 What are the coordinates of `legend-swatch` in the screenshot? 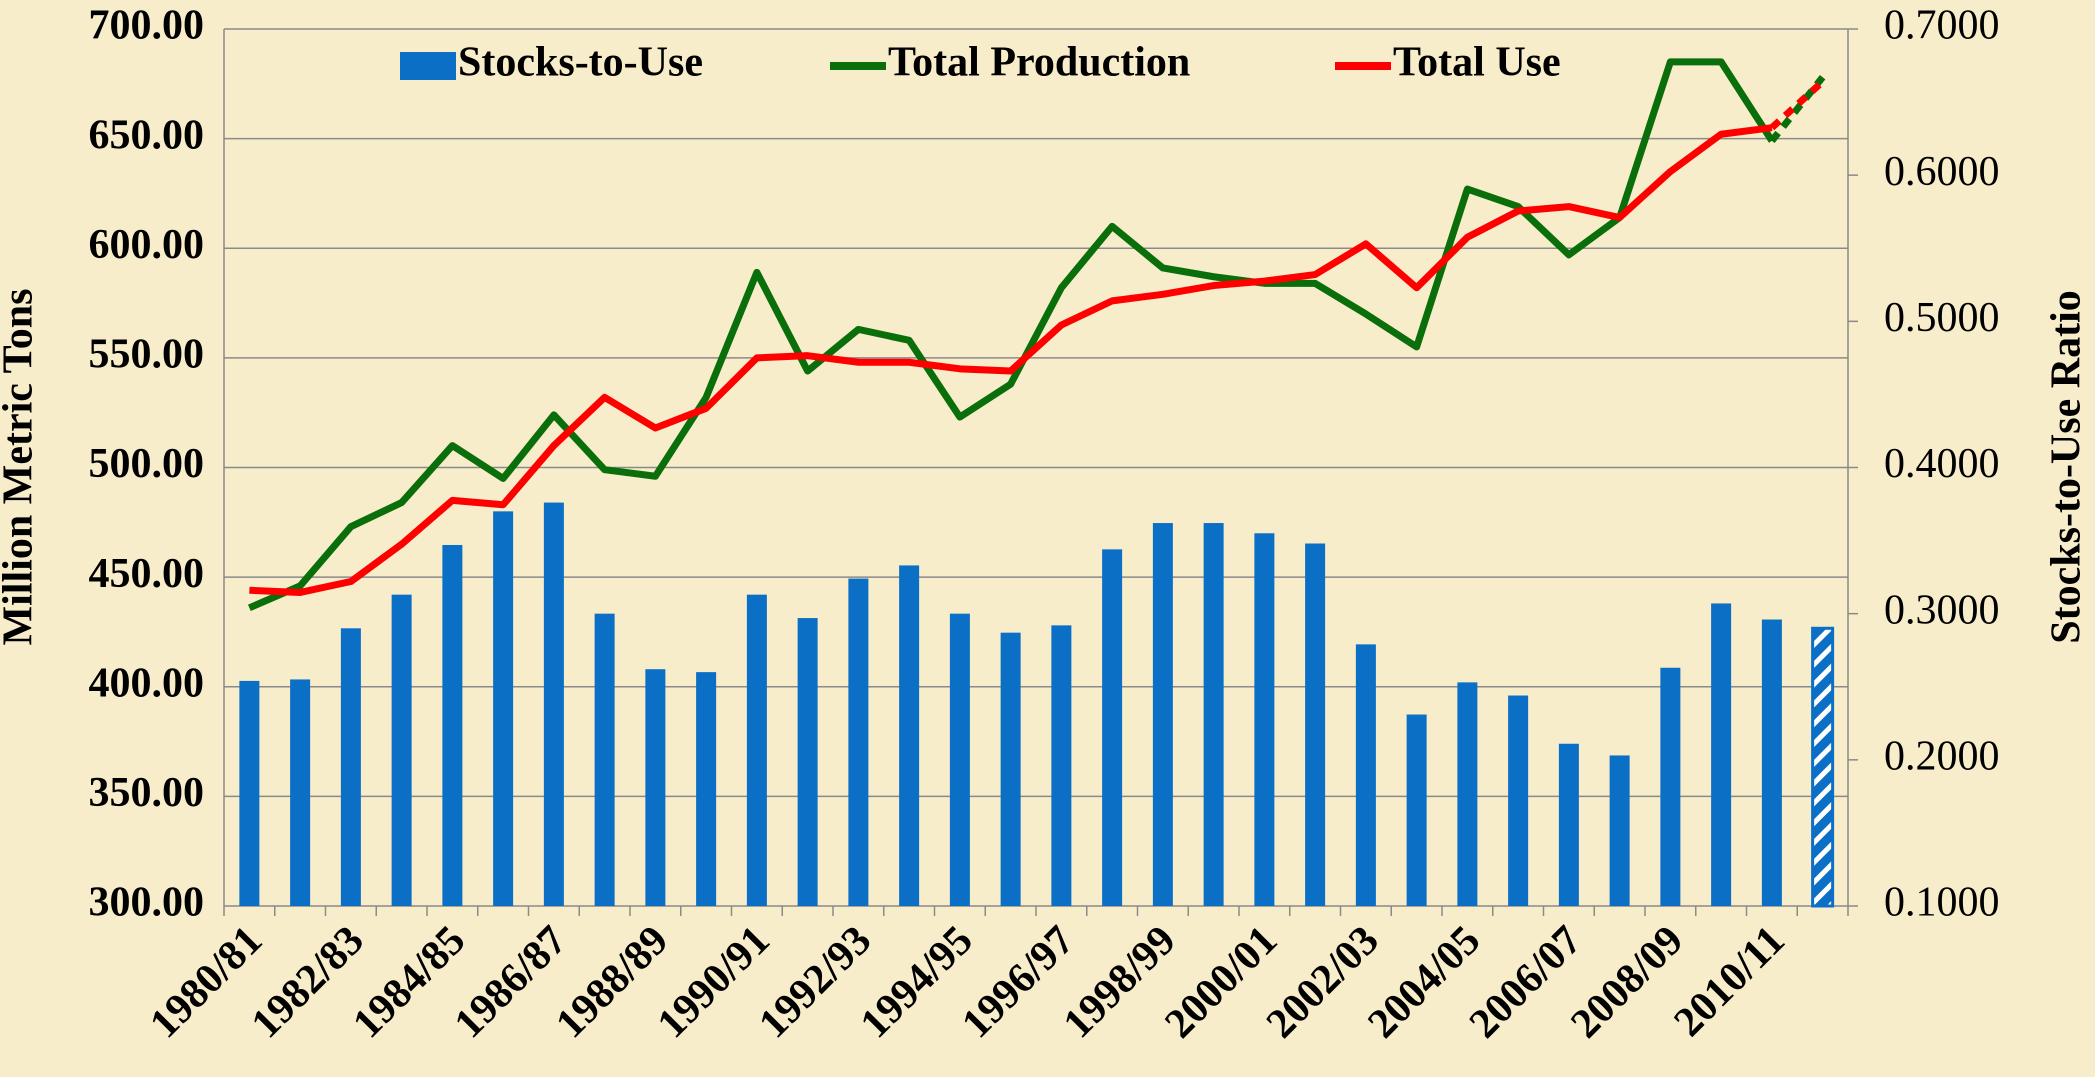 It's located at (428, 66).